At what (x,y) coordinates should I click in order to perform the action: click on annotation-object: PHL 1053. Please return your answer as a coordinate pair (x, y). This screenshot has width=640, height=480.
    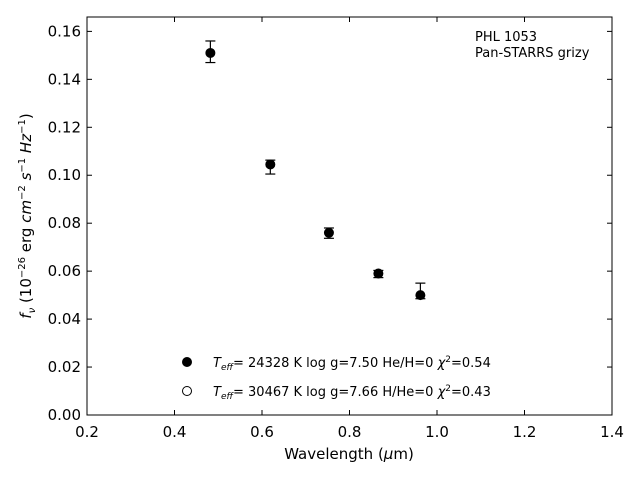
    Looking at the image, I should click on (506, 37).